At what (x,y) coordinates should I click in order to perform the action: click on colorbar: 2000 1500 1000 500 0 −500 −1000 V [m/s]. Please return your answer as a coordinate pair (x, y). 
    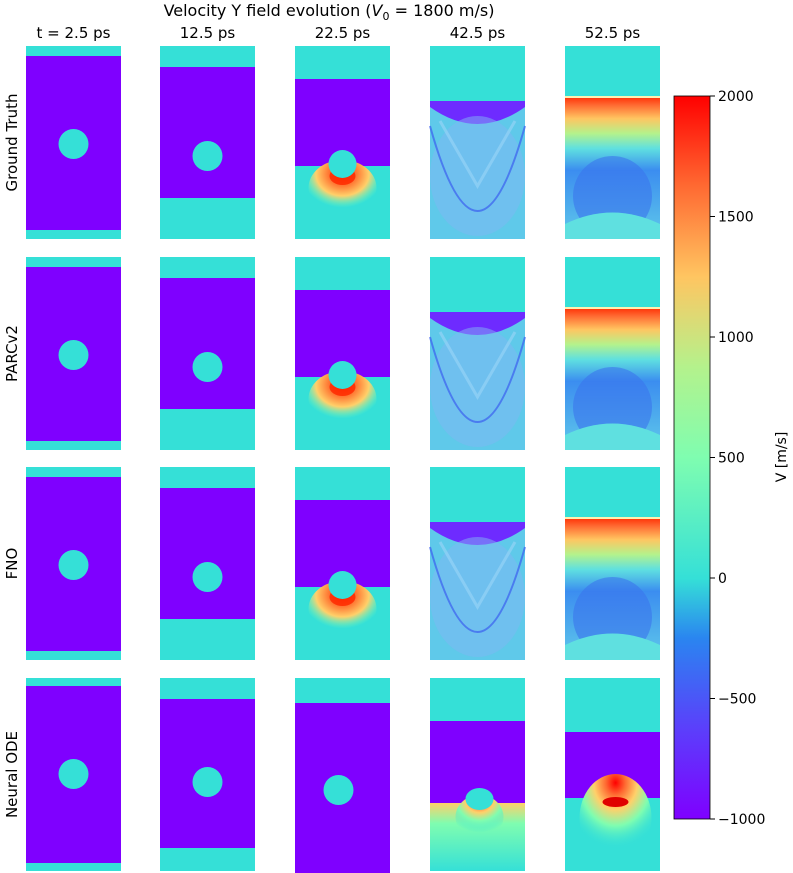
    Looking at the image, I should click on (731, 458).